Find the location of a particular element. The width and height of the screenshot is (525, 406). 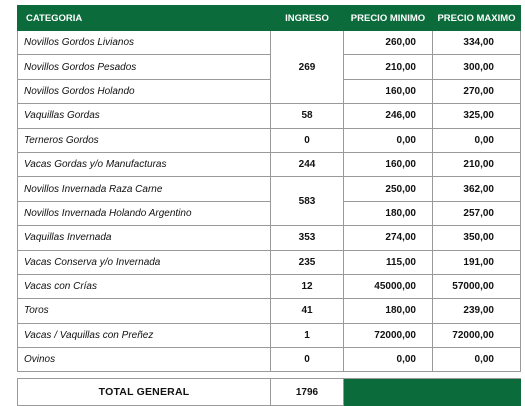

category-cell: Ovinos is located at coordinates (144, 360).